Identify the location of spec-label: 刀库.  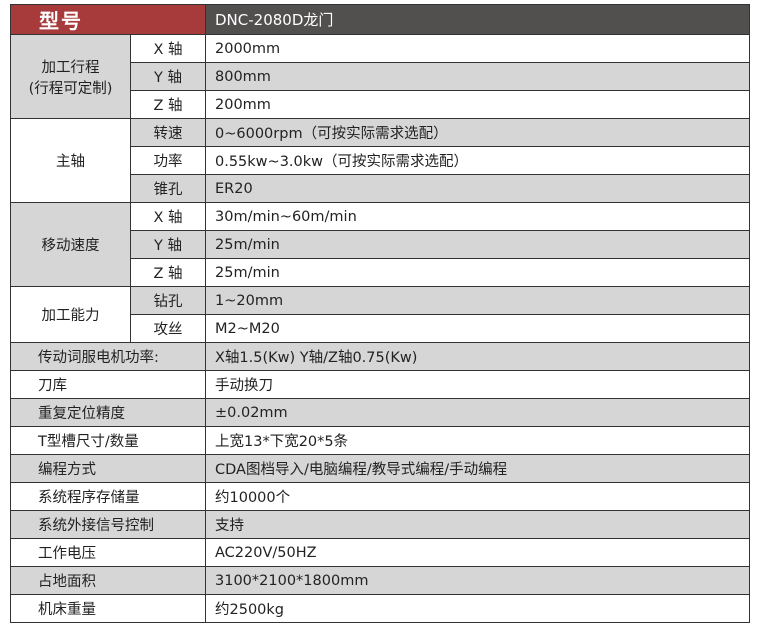
(108, 384).